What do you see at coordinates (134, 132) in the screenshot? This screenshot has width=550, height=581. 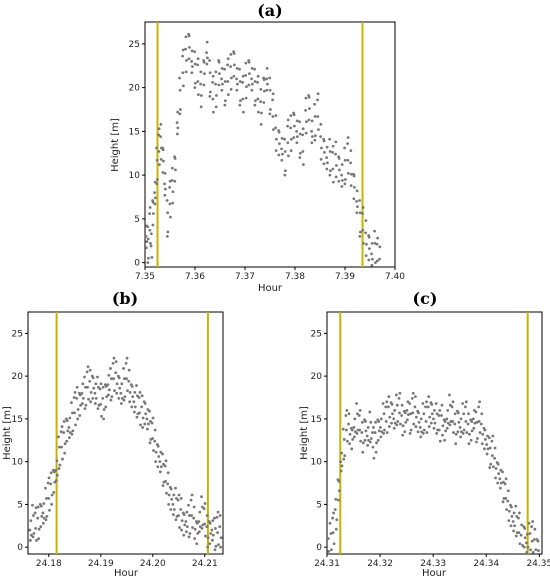 I see `panel-a-y-tick-label: 15` at bounding box center [134, 132].